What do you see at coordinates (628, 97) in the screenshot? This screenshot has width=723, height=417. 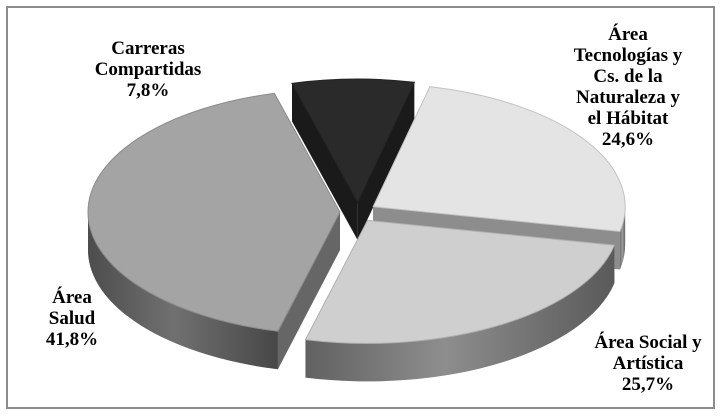 I see `slice-label-line: Naturaleza y` at bounding box center [628, 97].